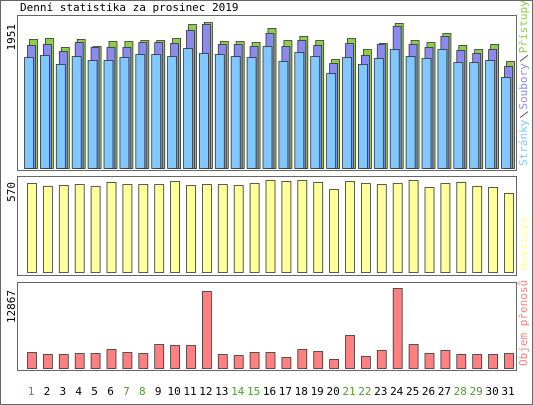  Describe the element at coordinates (523, 86) in the screenshot. I see `legend-label: Soubory` at that location.